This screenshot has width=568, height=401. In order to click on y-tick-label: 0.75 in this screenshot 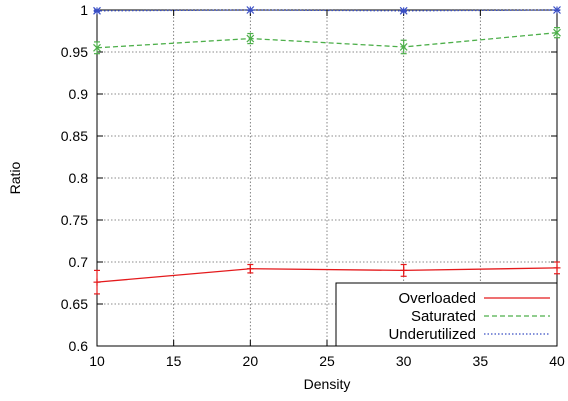, I will do `click(74, 220)`.